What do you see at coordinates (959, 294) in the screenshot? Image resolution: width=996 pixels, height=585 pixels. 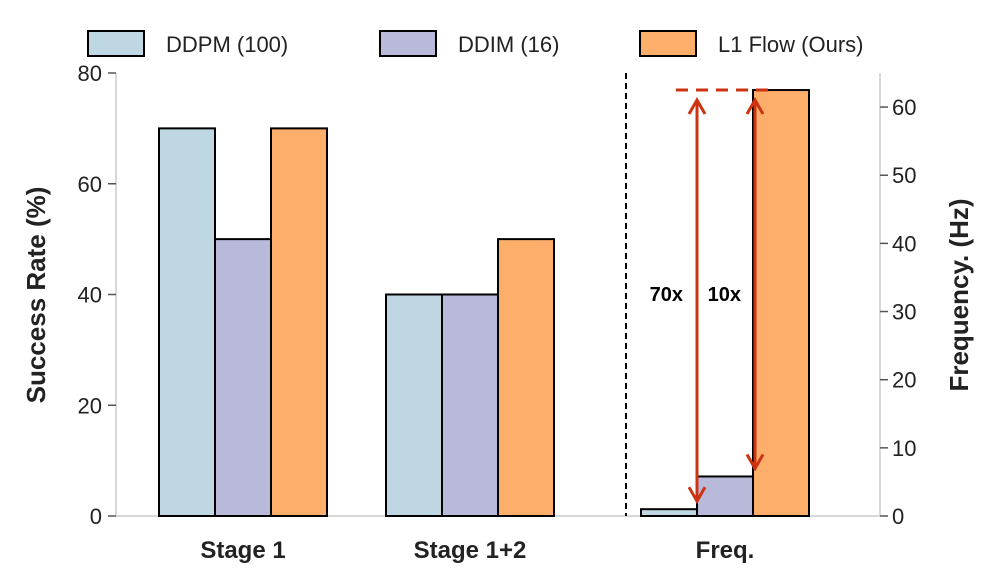 I see `right-axis-title: Frequency. (Hz)` at bounding box center [959, 294].